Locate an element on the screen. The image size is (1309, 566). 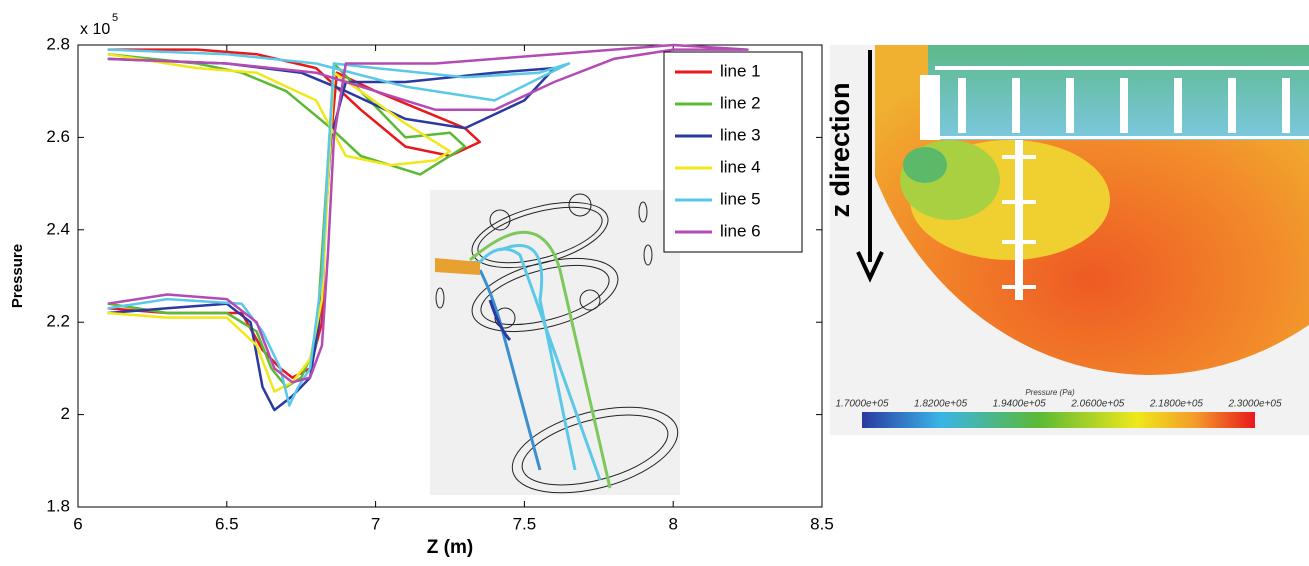
colorbar-title: Pressure (Pa) is located at coordinates (1050, 392).